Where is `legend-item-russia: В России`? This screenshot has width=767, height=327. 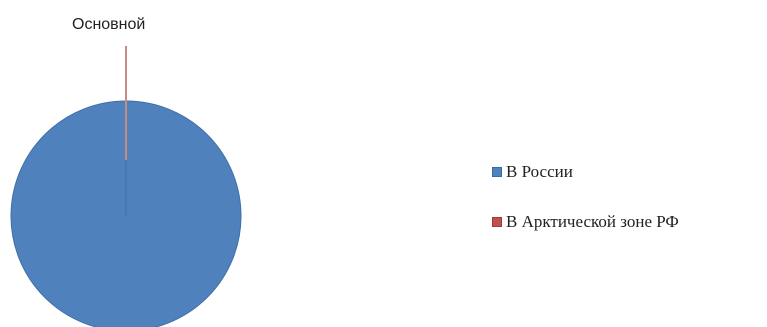 legend-item-russia: В России is located at coordinates (585, 172).